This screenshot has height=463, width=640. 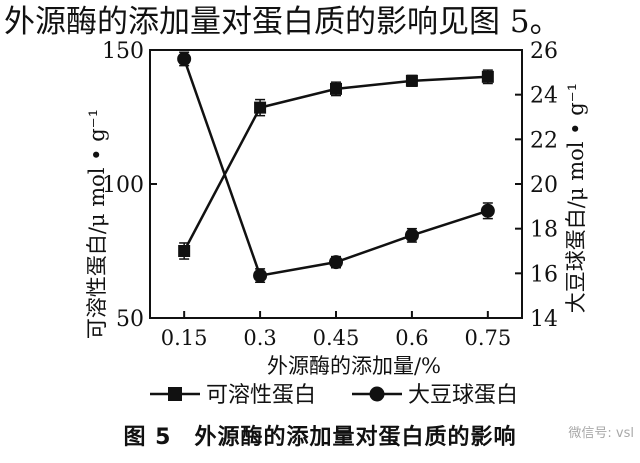 What do you see at coordinates (463, 395) in the screenshot?
I see `legend-label: 大豆球蛋白` at bounding box center [463, 395].